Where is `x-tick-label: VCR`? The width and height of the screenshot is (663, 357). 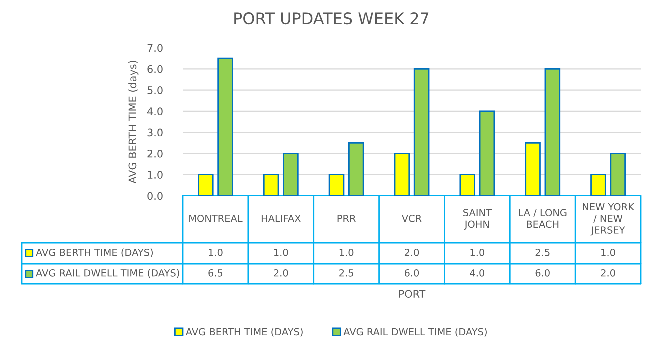
x-tick-label: VCR is located at coordinates (412, 218).